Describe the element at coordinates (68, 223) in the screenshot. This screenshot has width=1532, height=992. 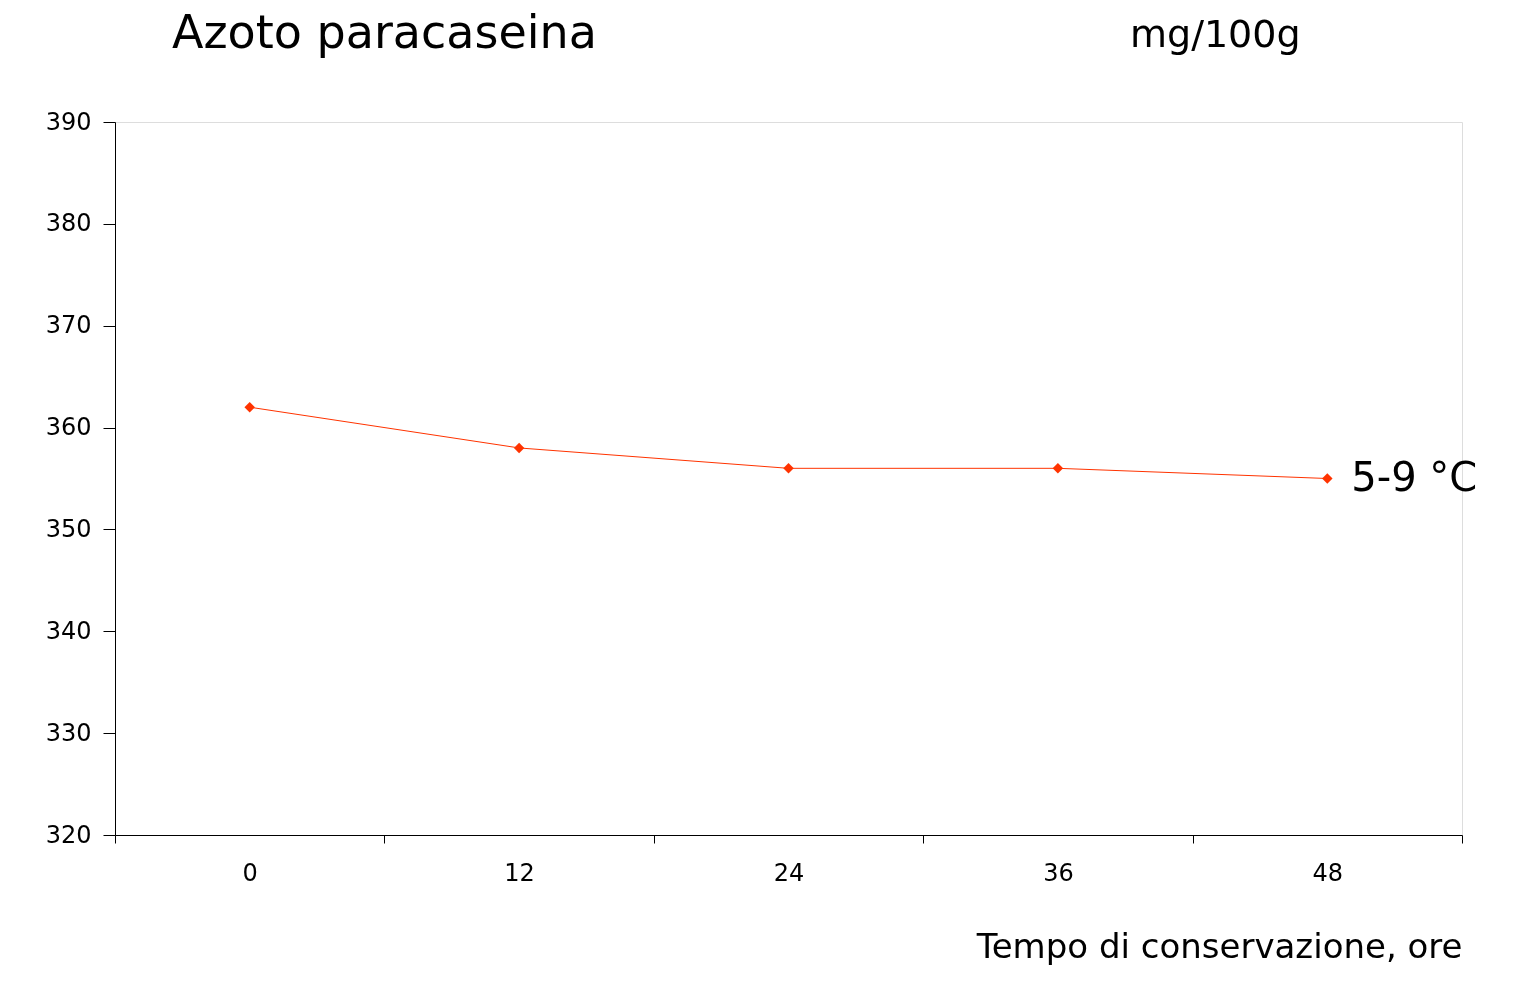
I see `y-tick-label: 380` at that location.